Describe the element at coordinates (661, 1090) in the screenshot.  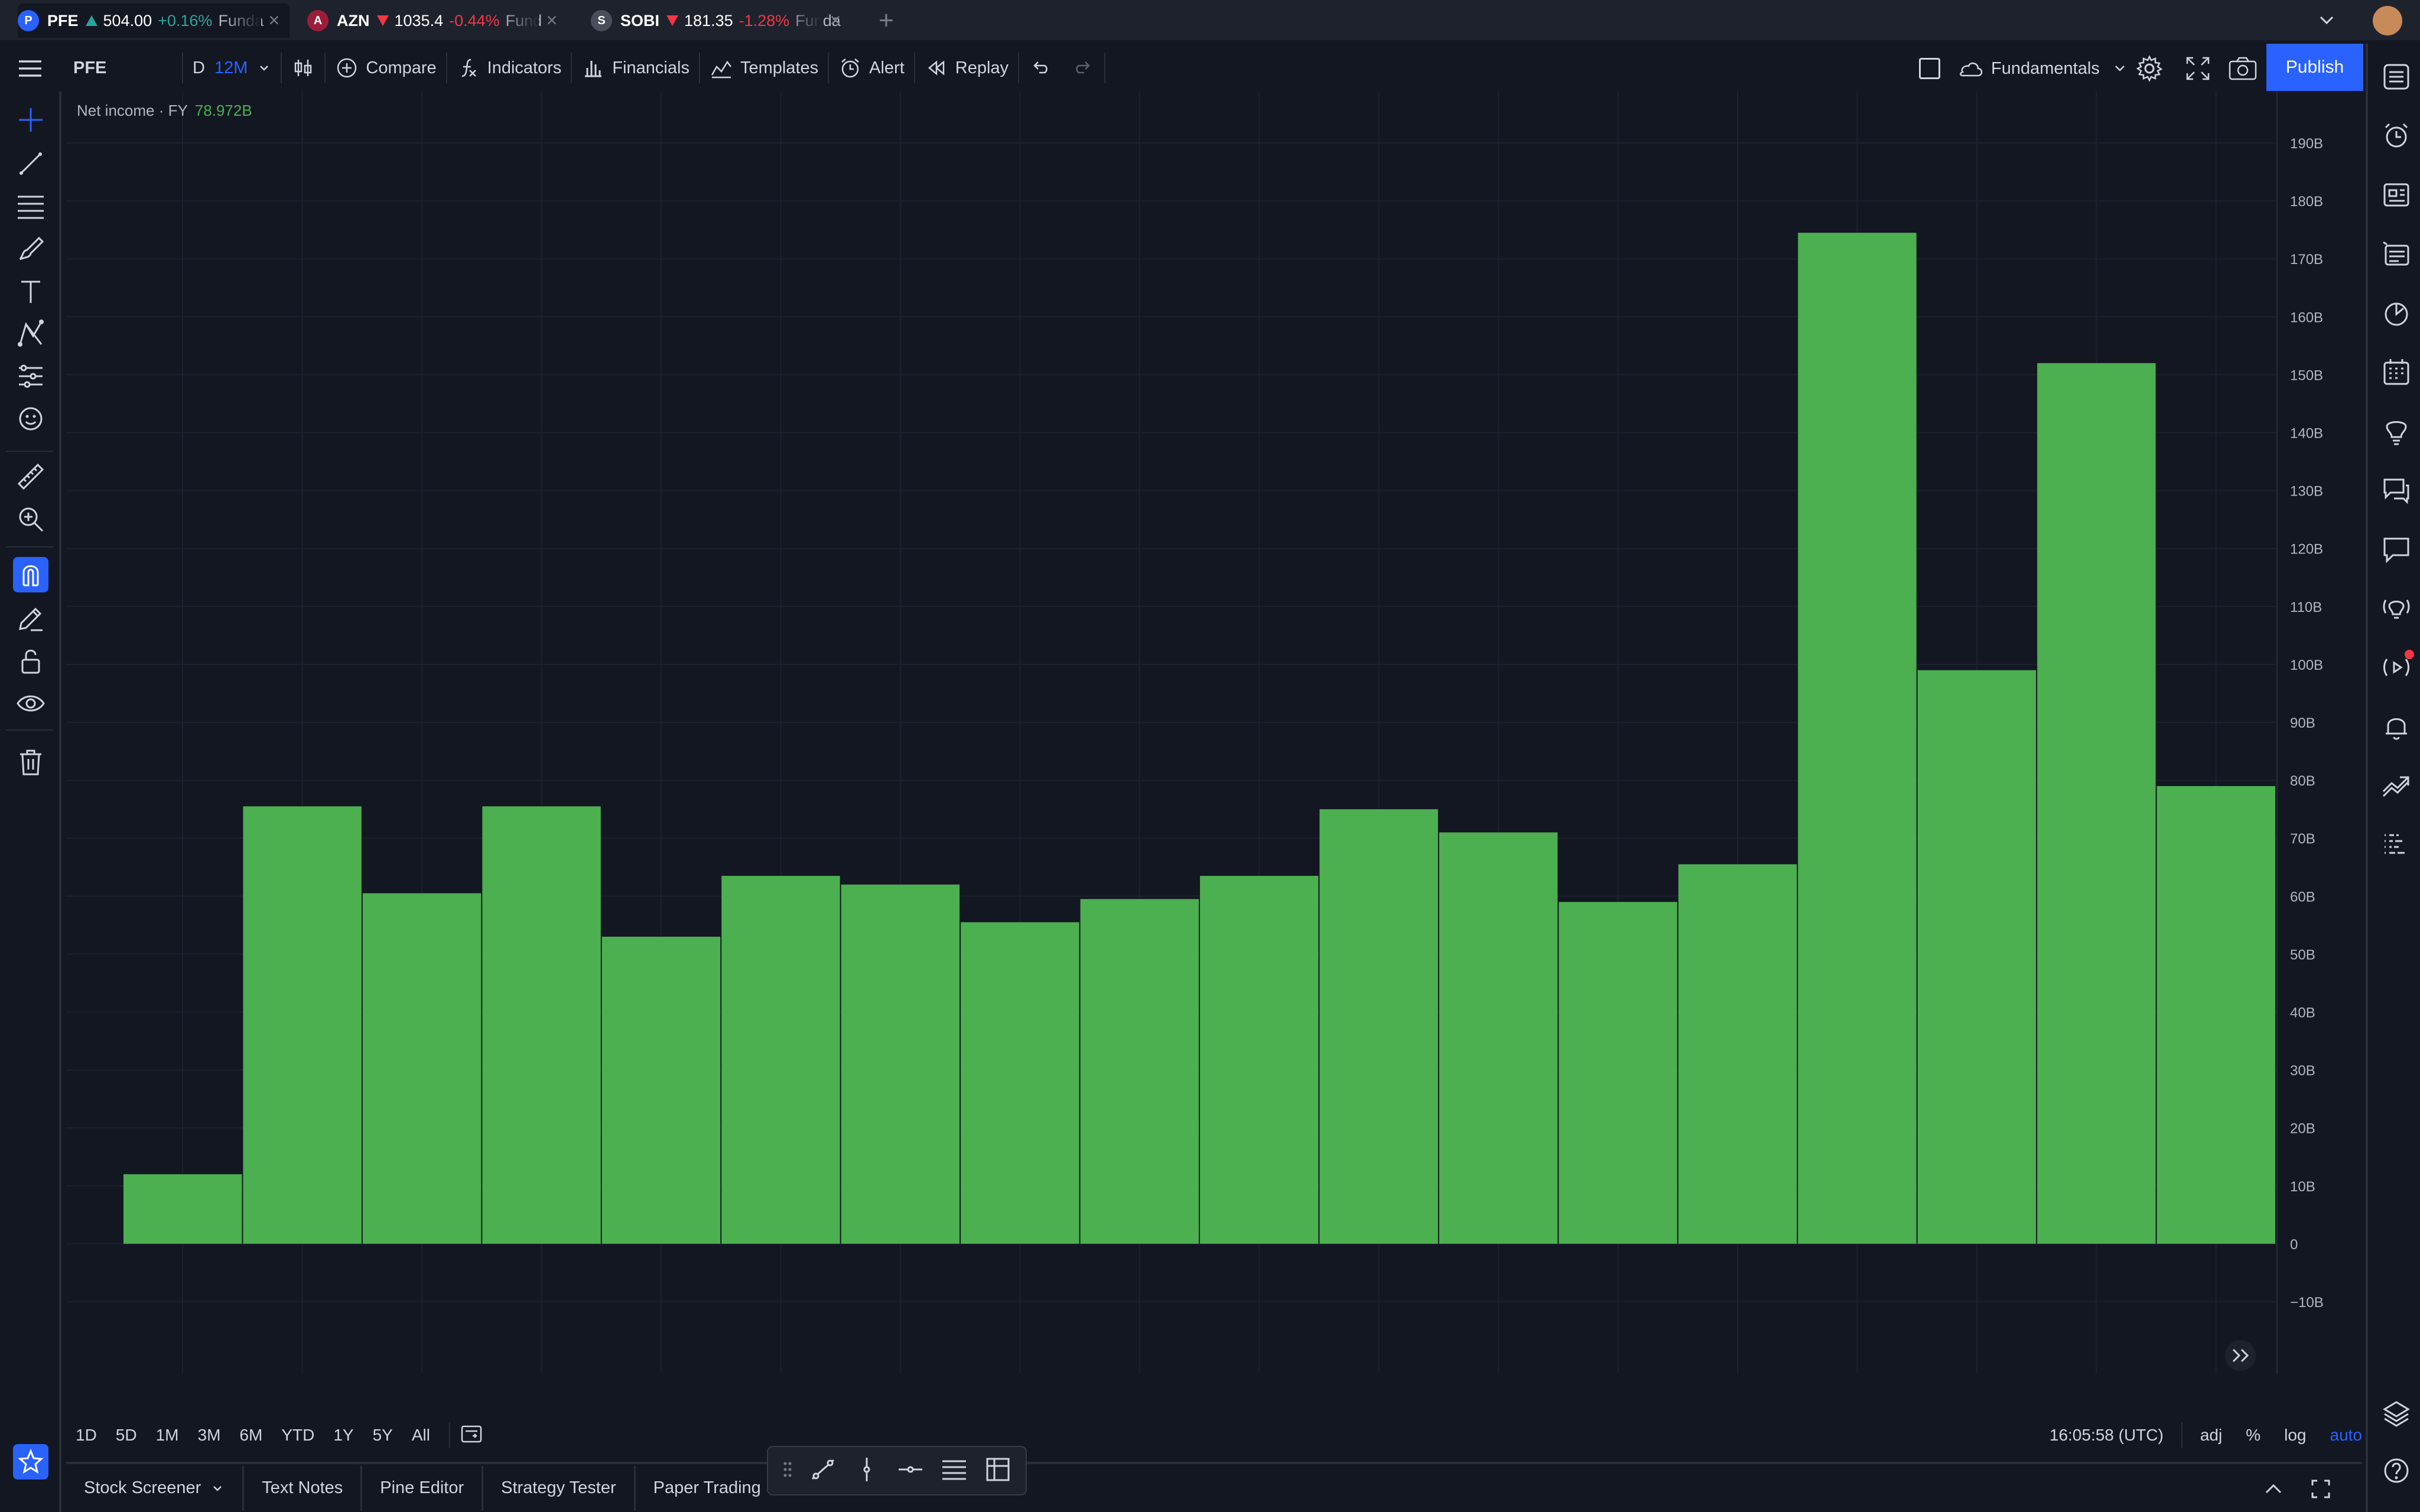
I see `bar-2007` at that location.